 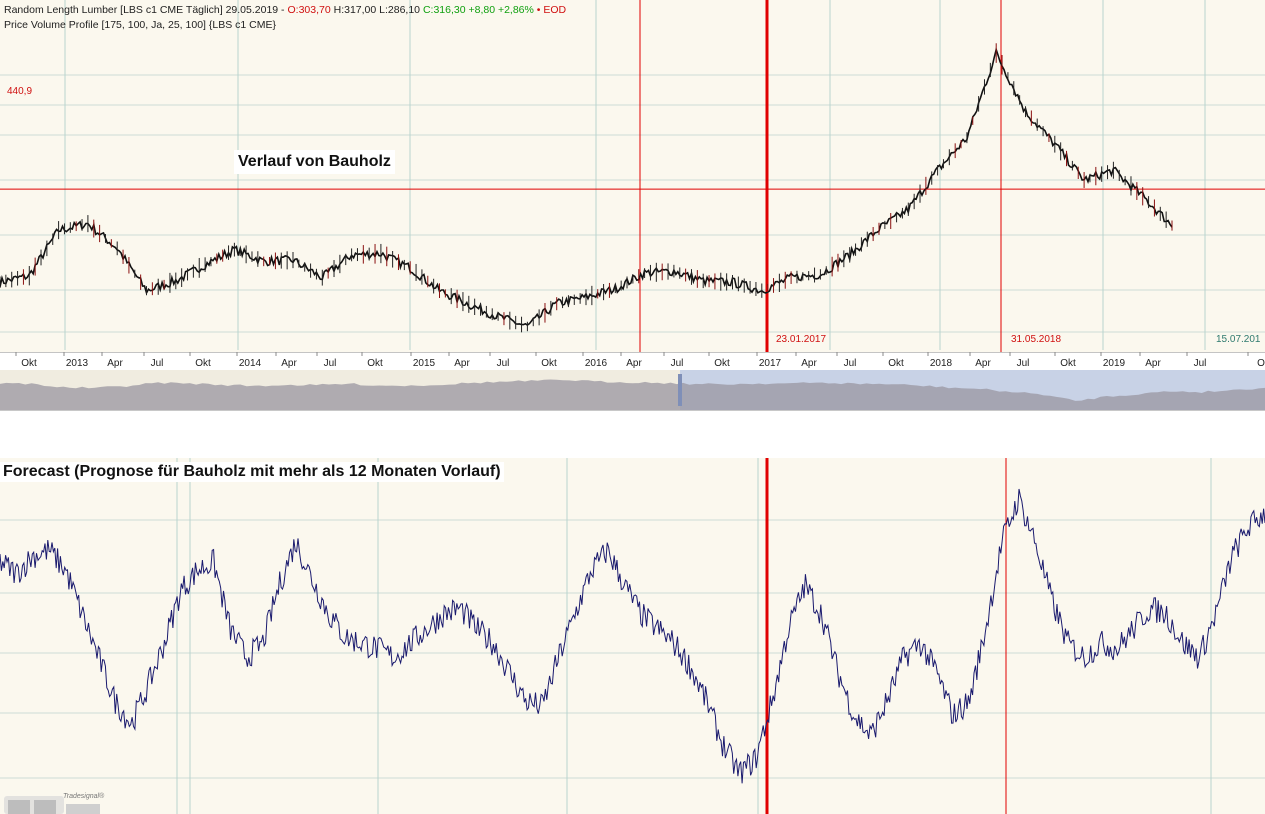 What do you see at coordinates (52, 805) in the screenshot?
I see `tradesignal-logo` at bounding box center [52, 805].